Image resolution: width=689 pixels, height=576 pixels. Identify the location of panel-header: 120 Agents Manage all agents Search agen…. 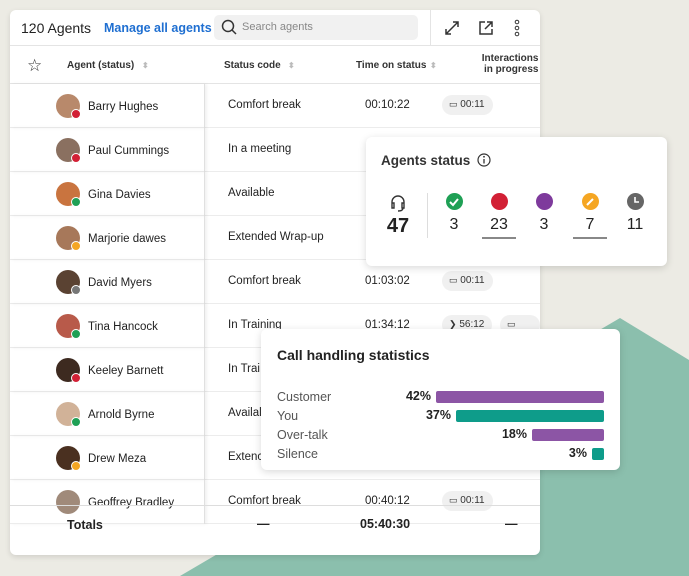
(275, 28).